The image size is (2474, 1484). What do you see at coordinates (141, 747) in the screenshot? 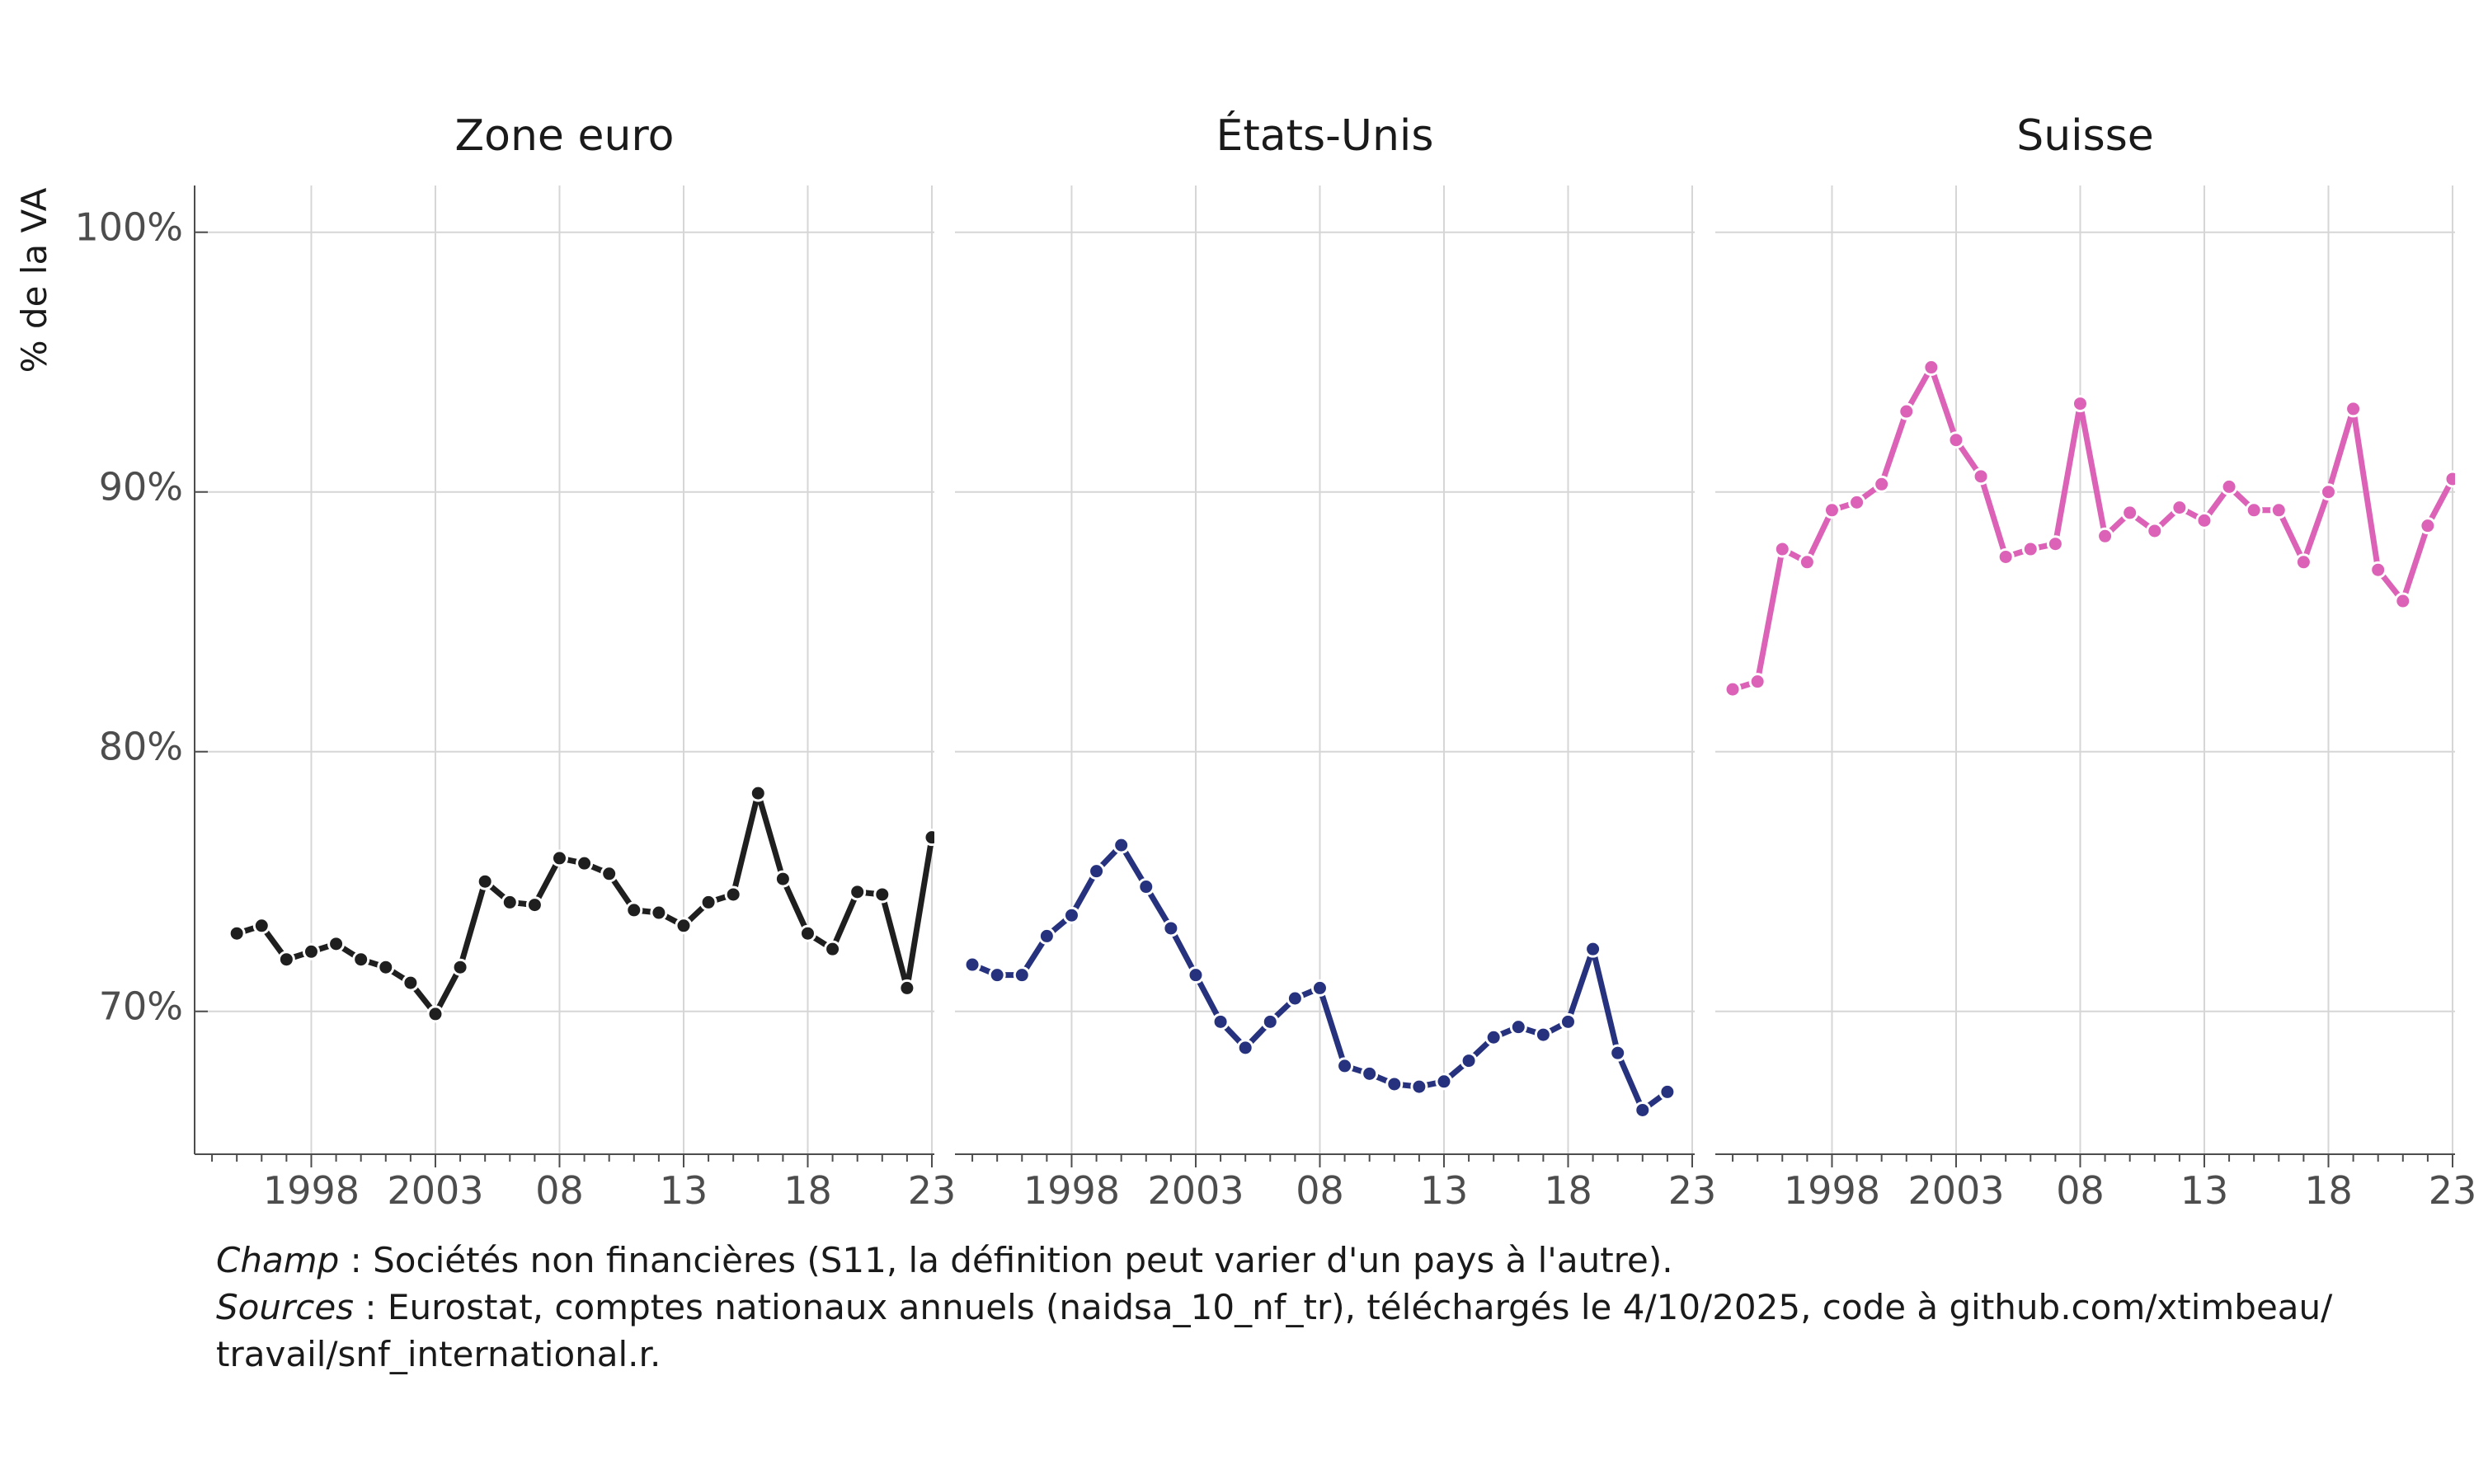
I see `y-tick-label: 80%` at bounding box center [141, 747].